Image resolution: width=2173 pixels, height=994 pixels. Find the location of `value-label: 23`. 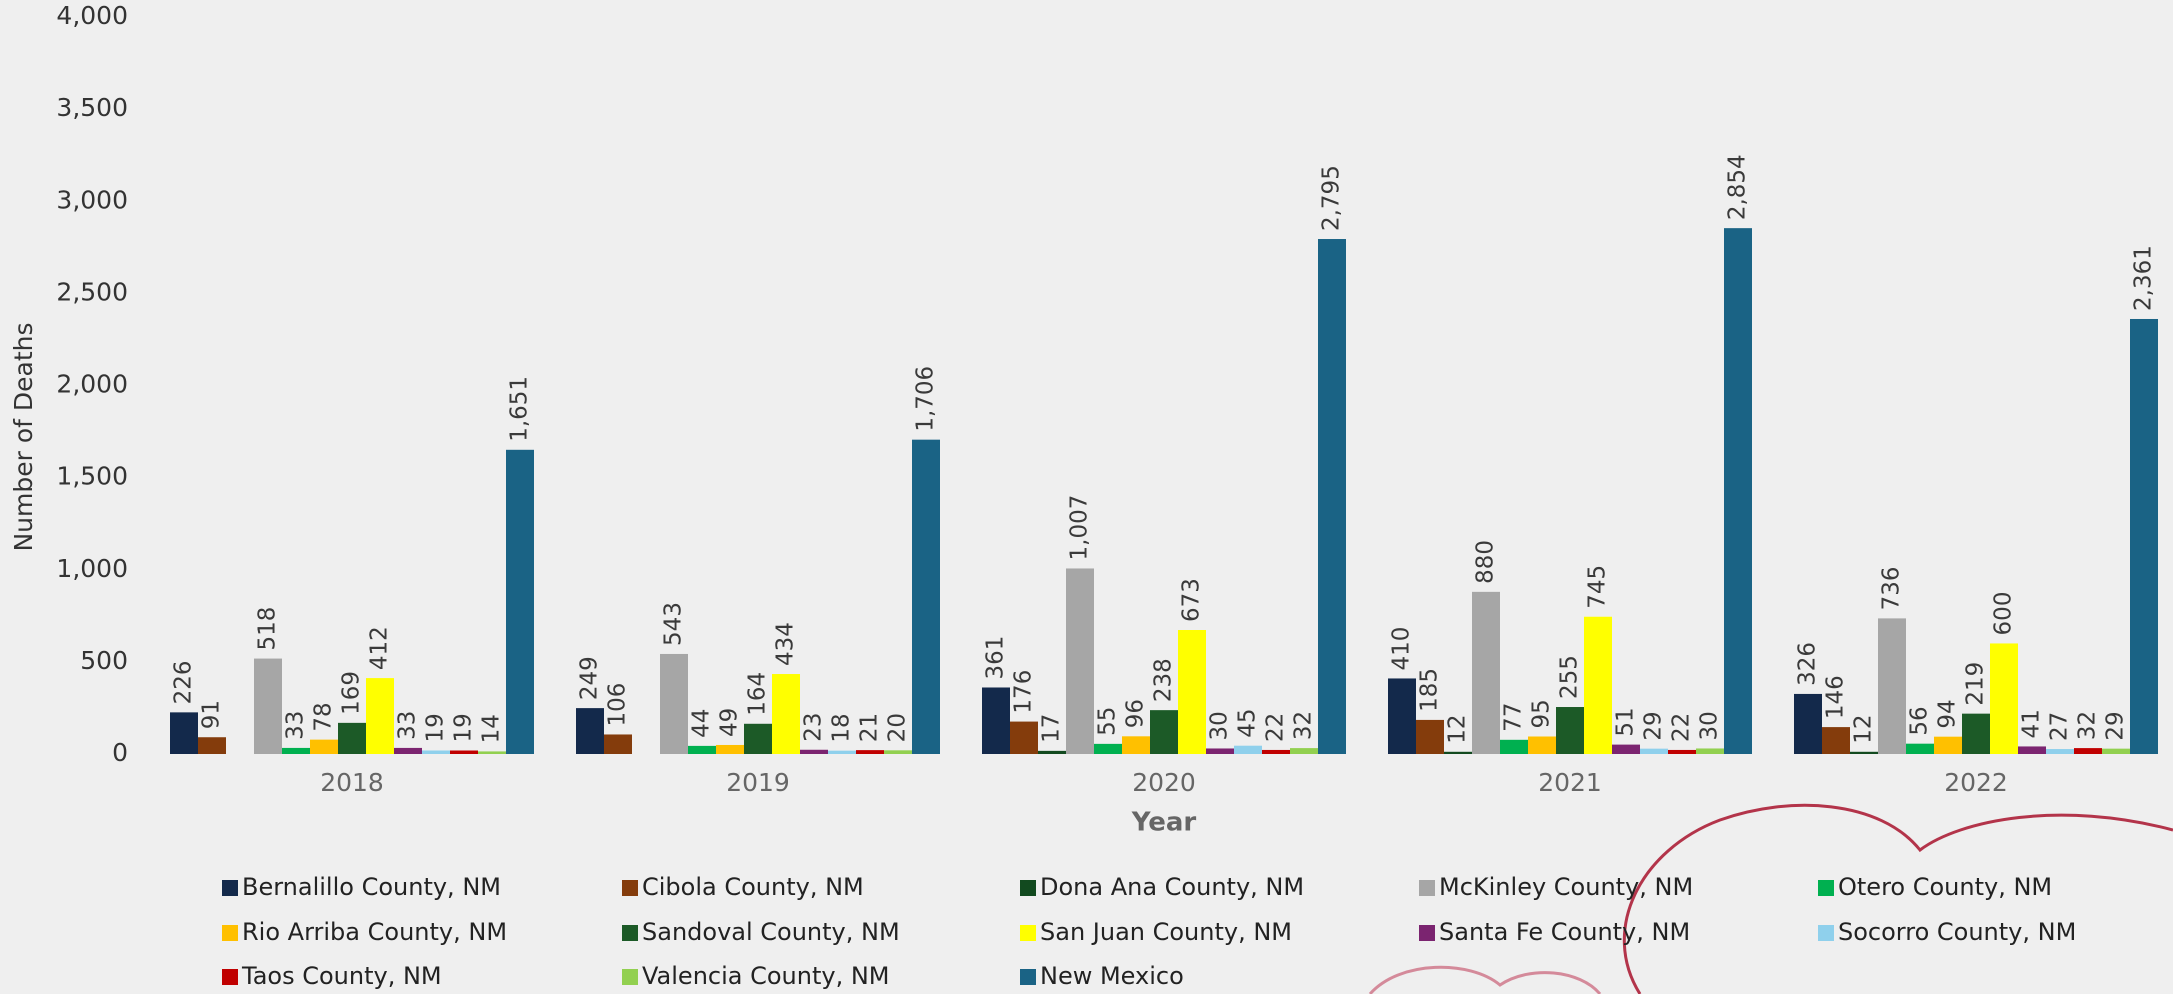

value-label: 23 is located at coordinates (814, 726).